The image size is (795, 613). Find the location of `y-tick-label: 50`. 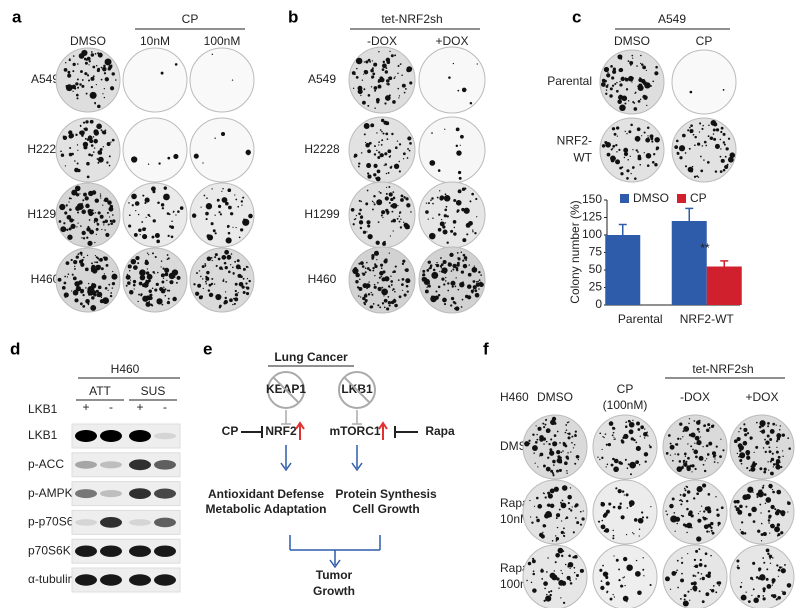

y-tick-label: 50 is located at coordinates (596, 269).